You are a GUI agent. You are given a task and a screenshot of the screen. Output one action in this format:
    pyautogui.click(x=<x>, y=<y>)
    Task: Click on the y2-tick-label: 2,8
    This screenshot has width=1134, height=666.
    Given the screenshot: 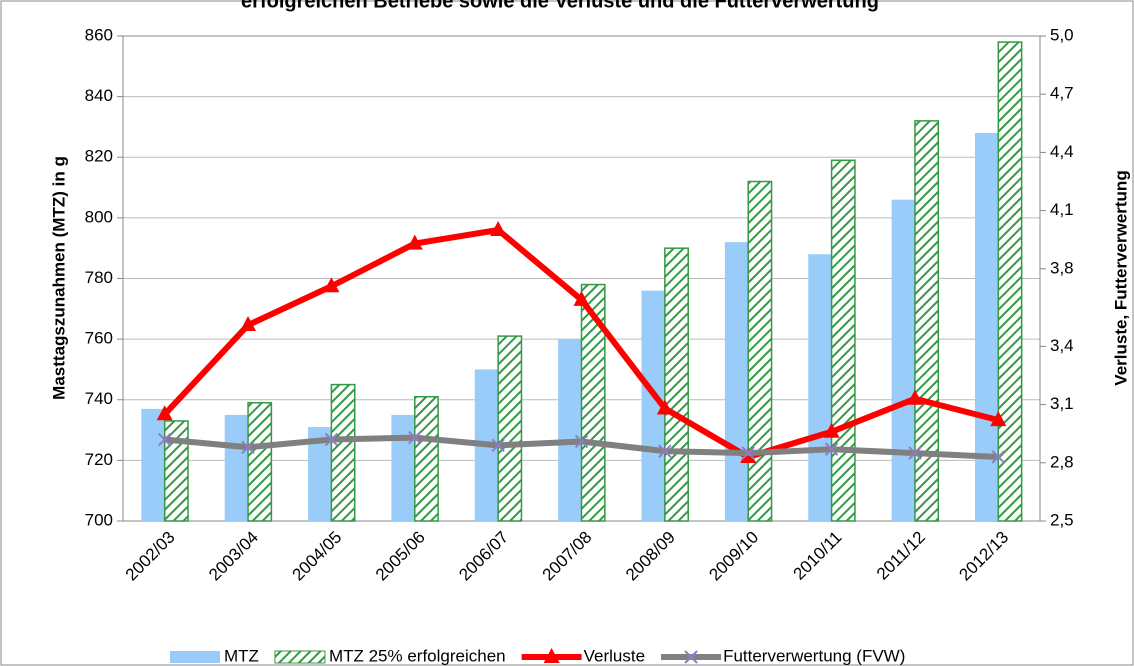 What is the action you would take?
    pyautogui.click(x=1062, y=461)
    